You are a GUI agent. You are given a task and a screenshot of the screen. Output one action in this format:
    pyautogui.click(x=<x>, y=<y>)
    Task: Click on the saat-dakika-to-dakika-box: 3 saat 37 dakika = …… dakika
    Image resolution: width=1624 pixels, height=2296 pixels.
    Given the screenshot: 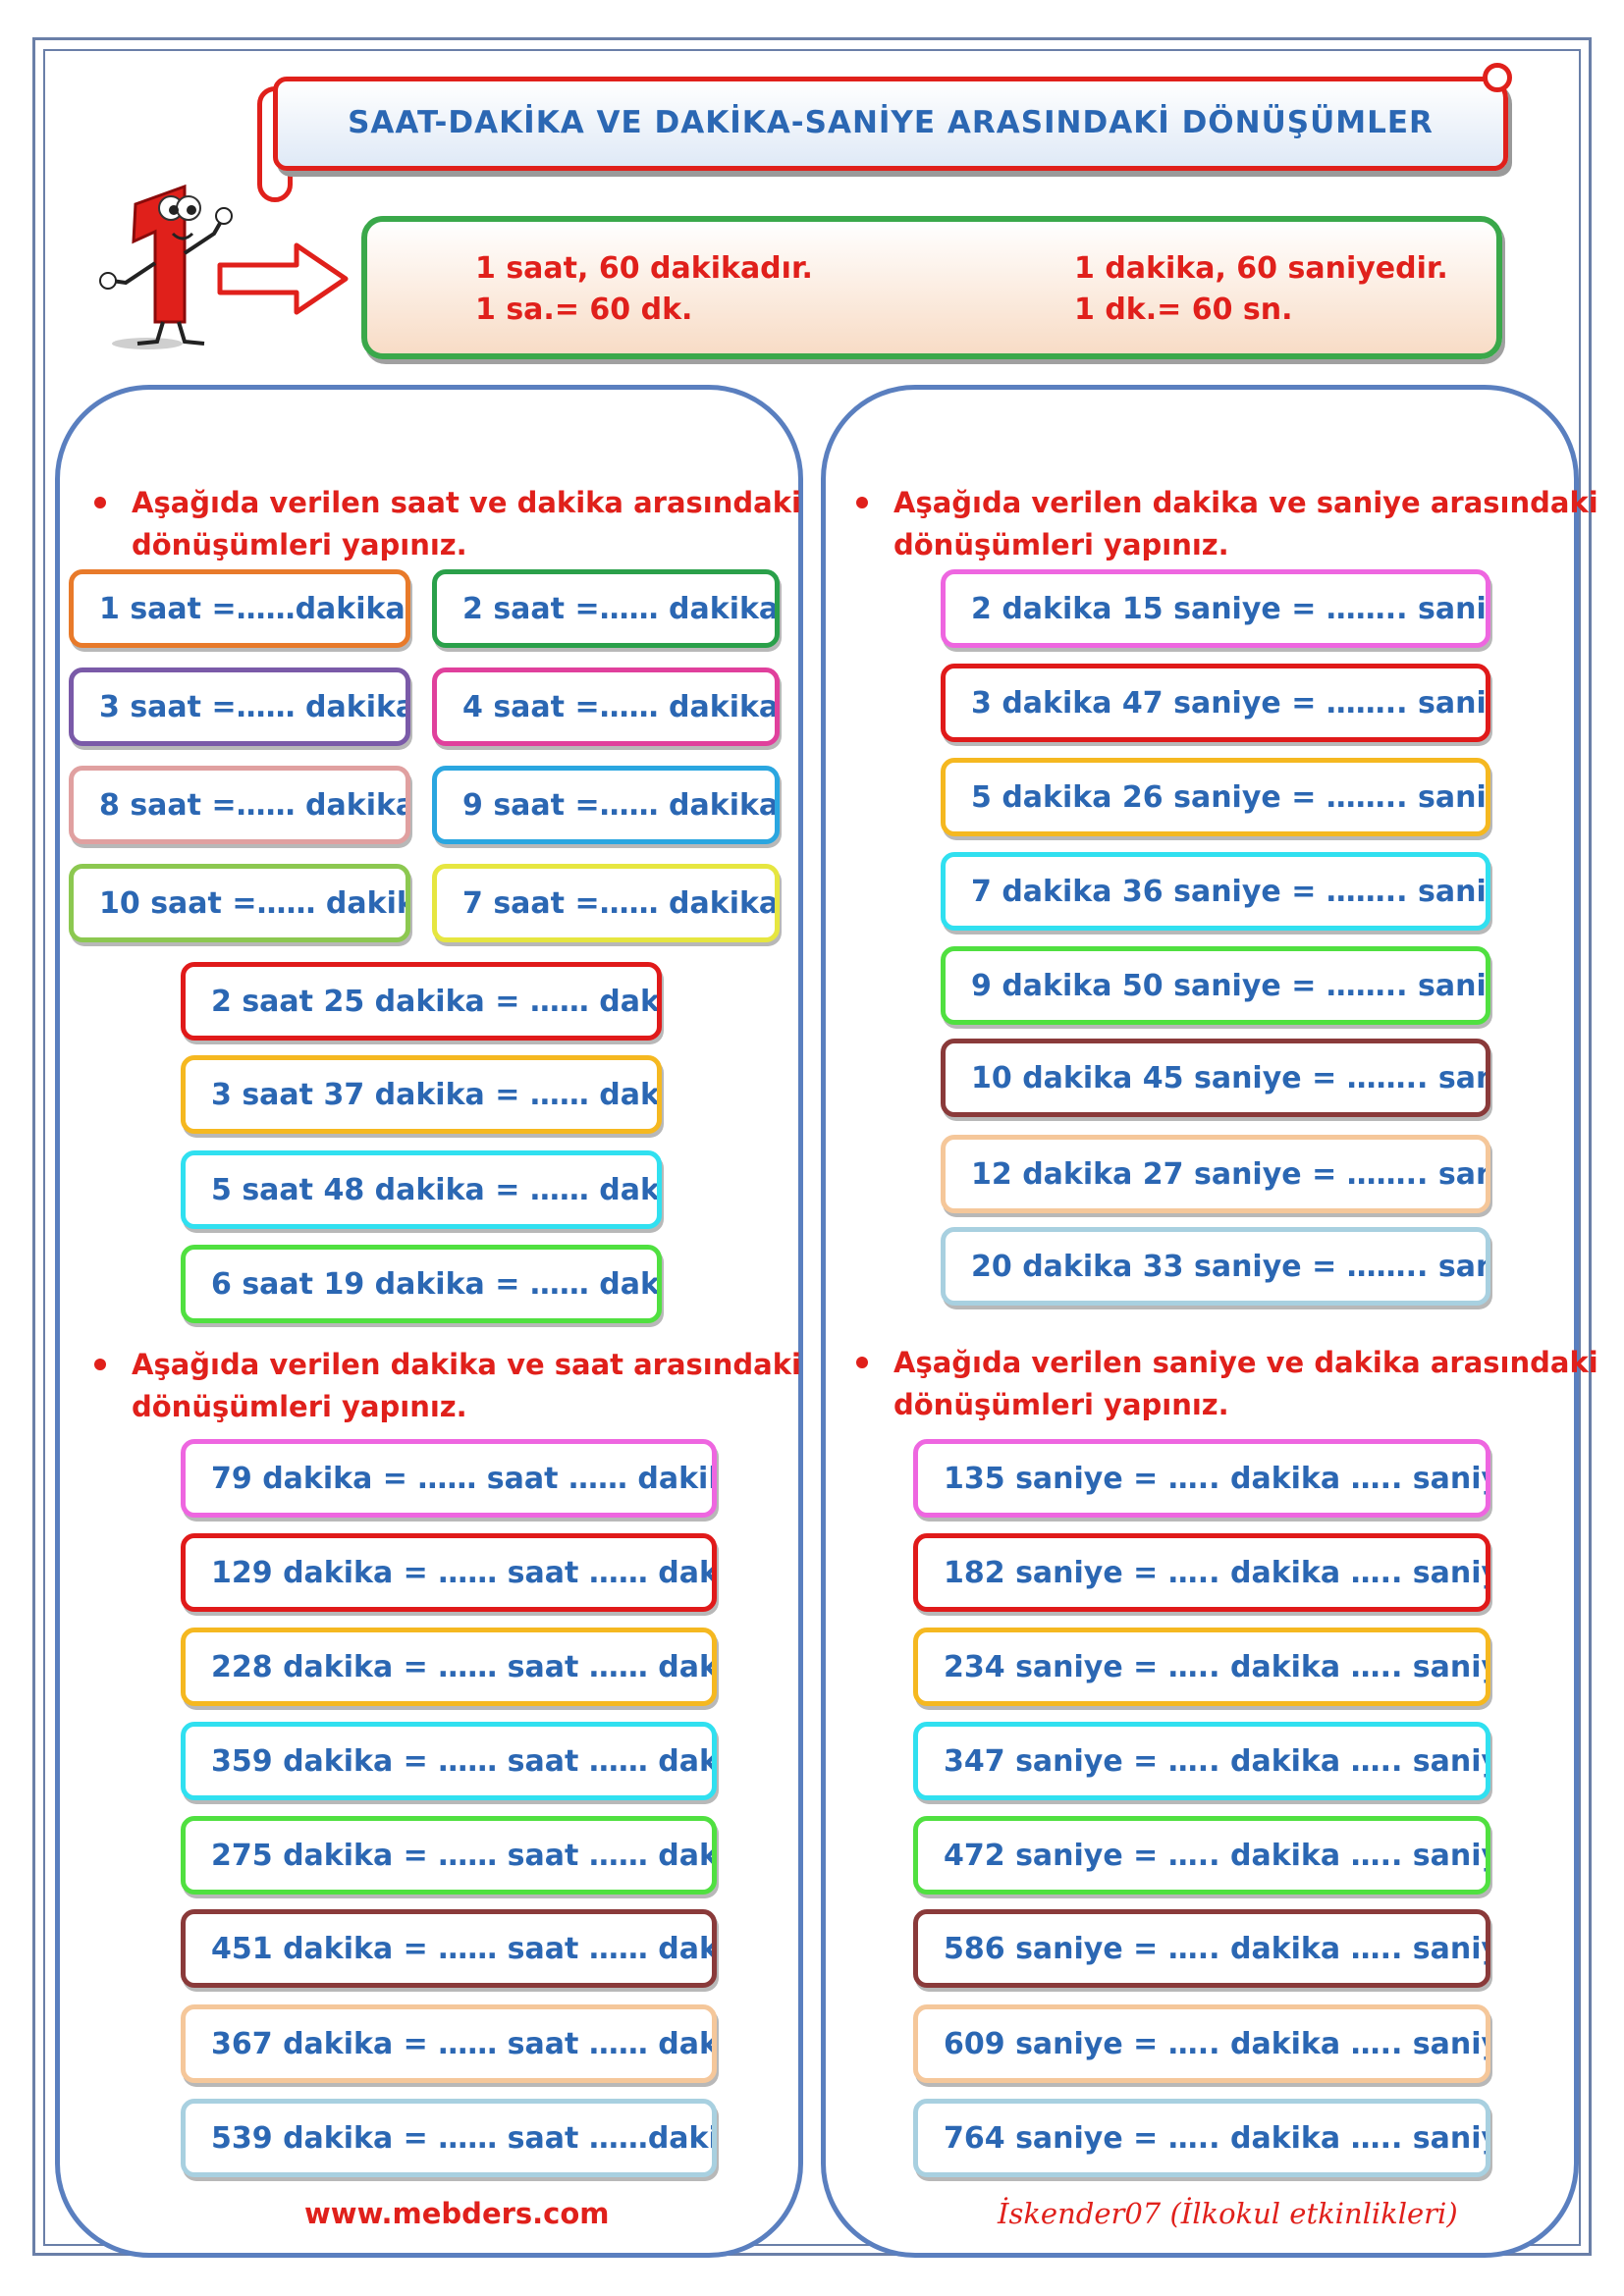 What is the action you would take?
    pyautogui.click(x=421, y=1094)
    